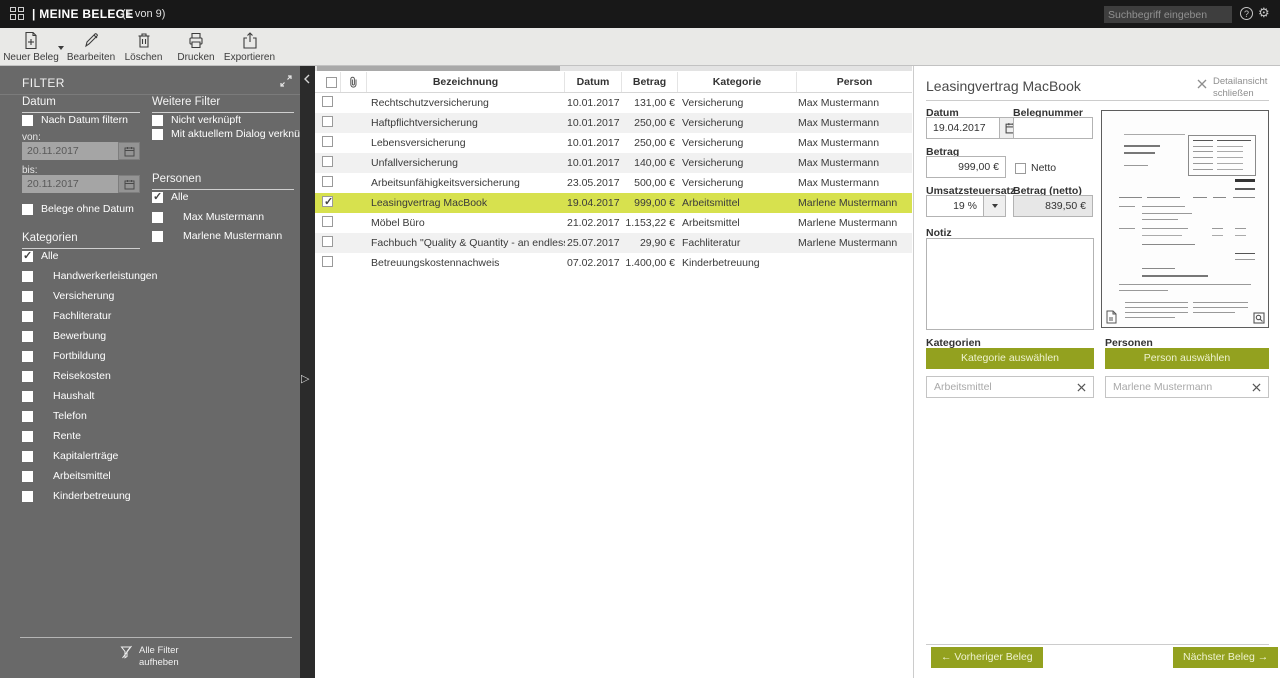 The width and height of the screenshot is (1280, 678). What do you see at coordinates (305, 379) in the screenshot?
I see `expand-panel-icon: ▷` at bounding box center [305, 379].